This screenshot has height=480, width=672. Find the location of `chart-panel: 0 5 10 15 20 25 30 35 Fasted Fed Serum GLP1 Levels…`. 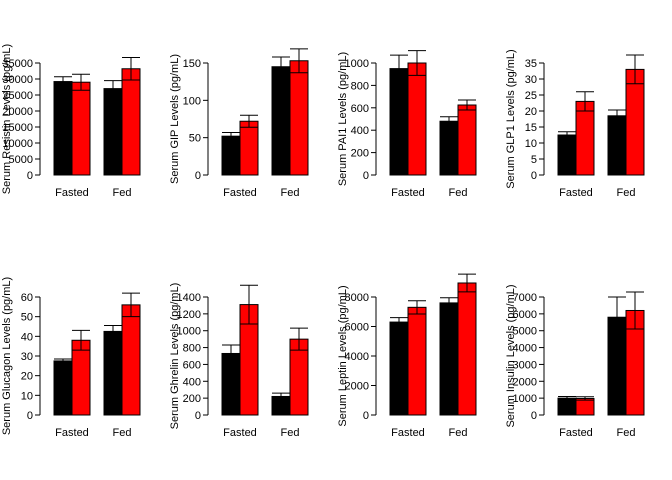

chart-panel: 0 5 10 15 20 25 30 35 Fasted Fed Serum GLP1 Levels… is located at coordinates (575, 124).